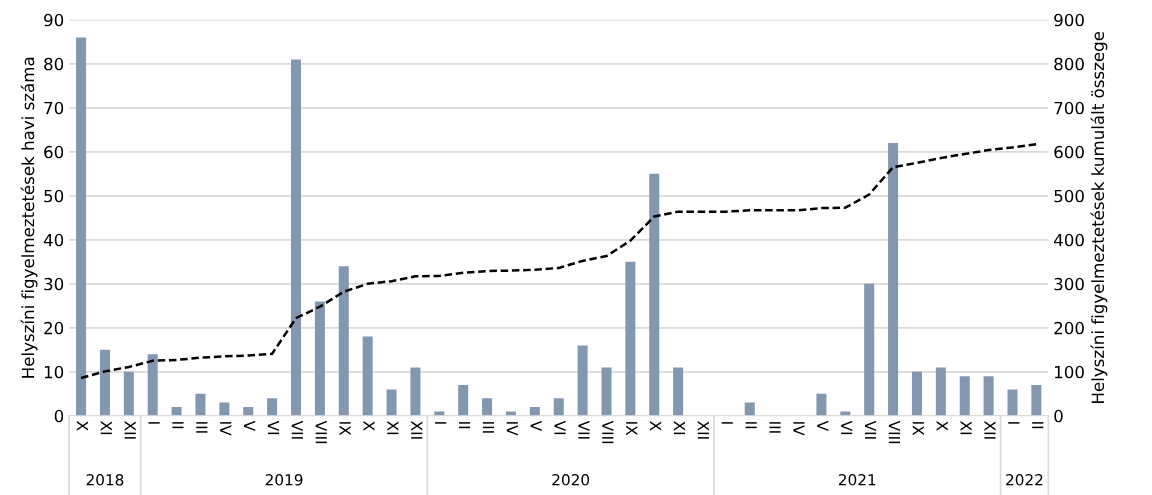  Describe the element at coordinates (284, 480) in the screenshot. I see `text: 2019` at that location.